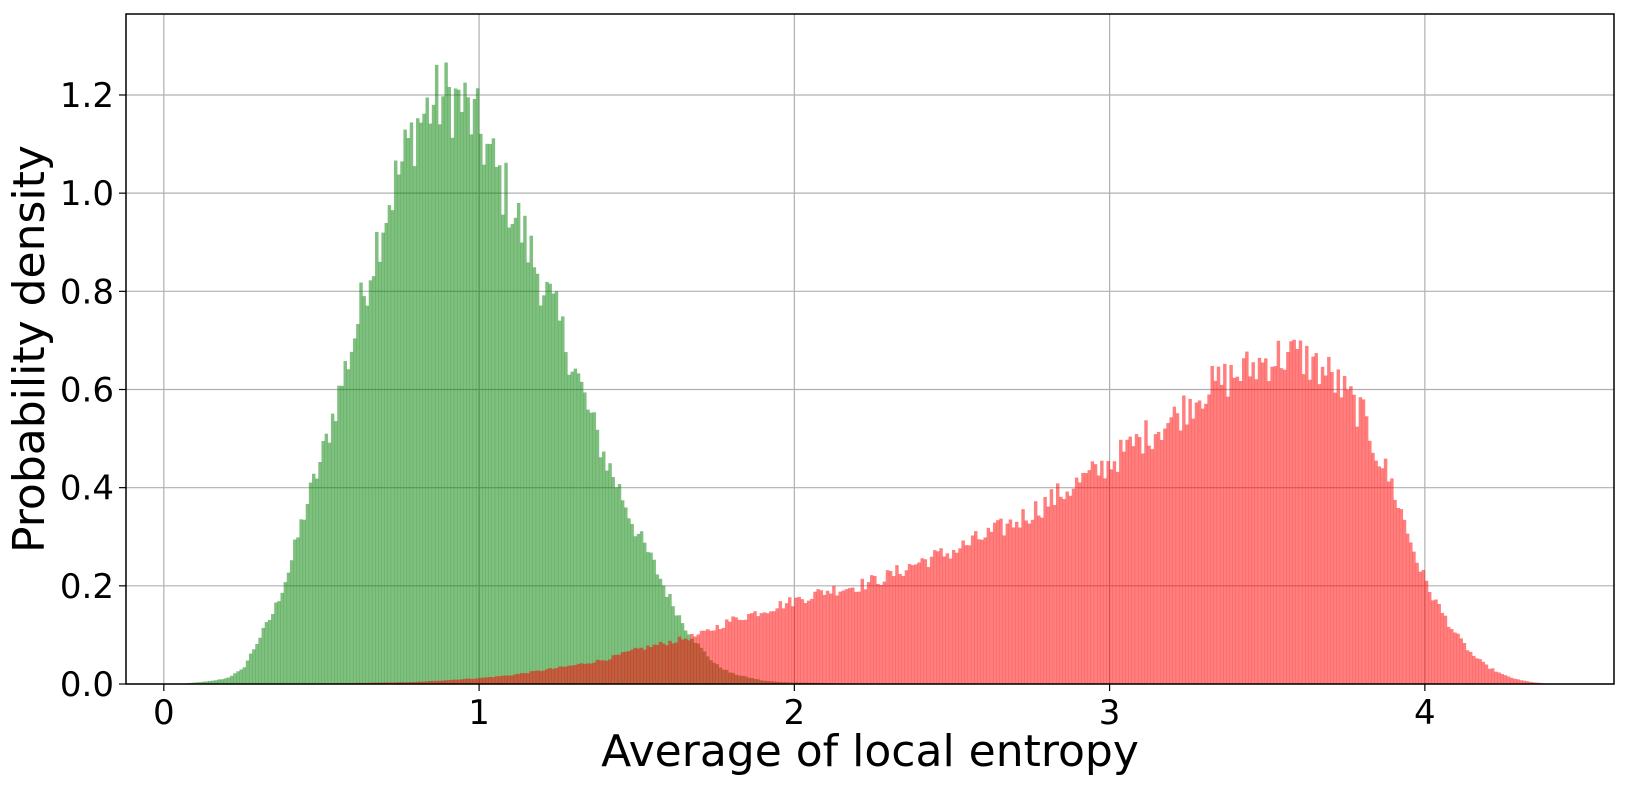 The height and width of the screenshot is (786, 1627). I want to click on x-tick-label: 0, so click(164, 713).